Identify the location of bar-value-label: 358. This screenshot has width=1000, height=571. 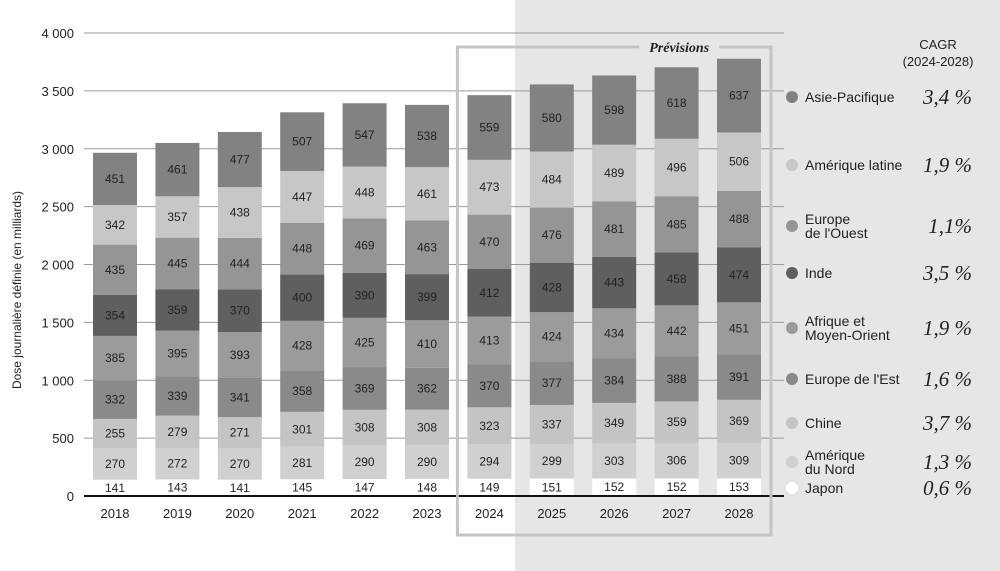
(302, 391).